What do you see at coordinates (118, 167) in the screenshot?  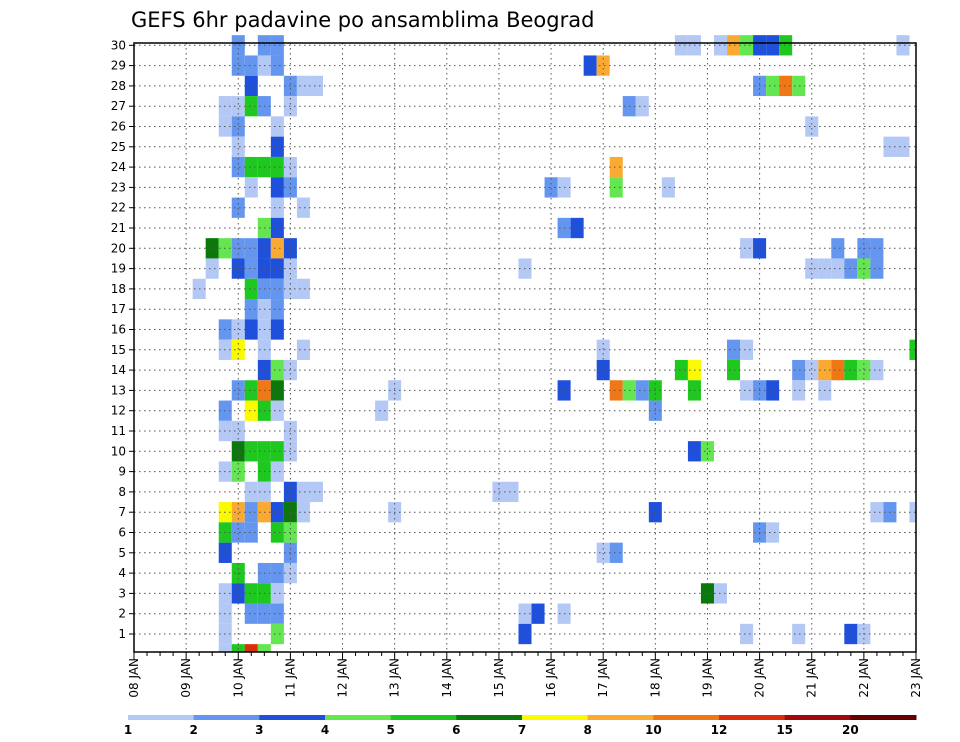 I see `y-tick-label: 24` at bounding box center [118, 167].